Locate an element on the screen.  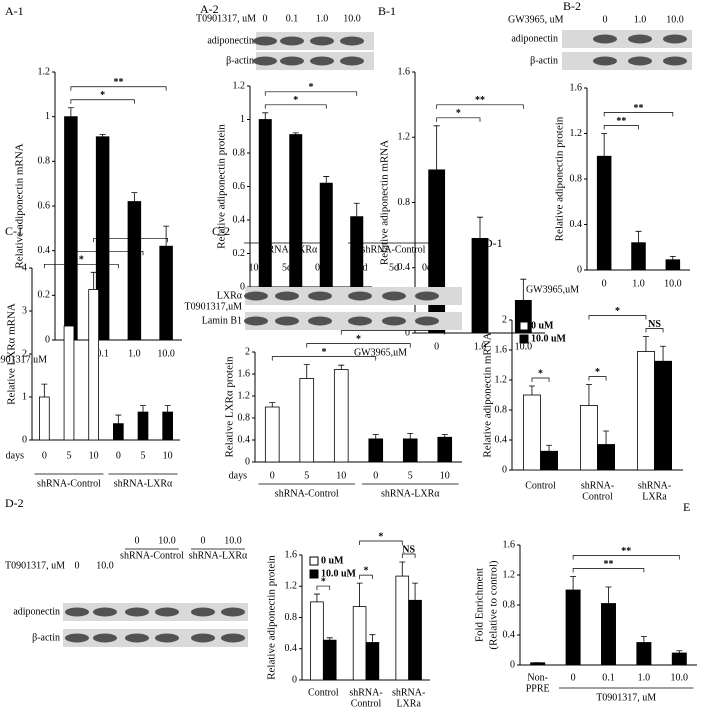
x-tick-label: LXRa is located at coordinates (408, 703).